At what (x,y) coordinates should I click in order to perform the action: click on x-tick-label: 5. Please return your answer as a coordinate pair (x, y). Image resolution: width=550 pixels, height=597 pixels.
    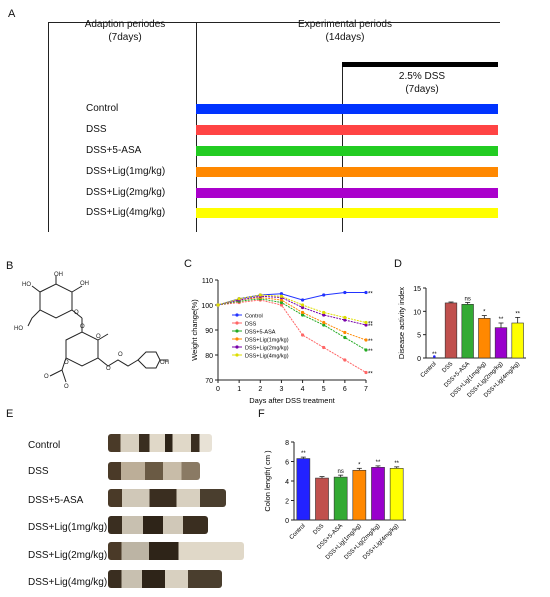
    Looking at the image, I should click on (324, 389).